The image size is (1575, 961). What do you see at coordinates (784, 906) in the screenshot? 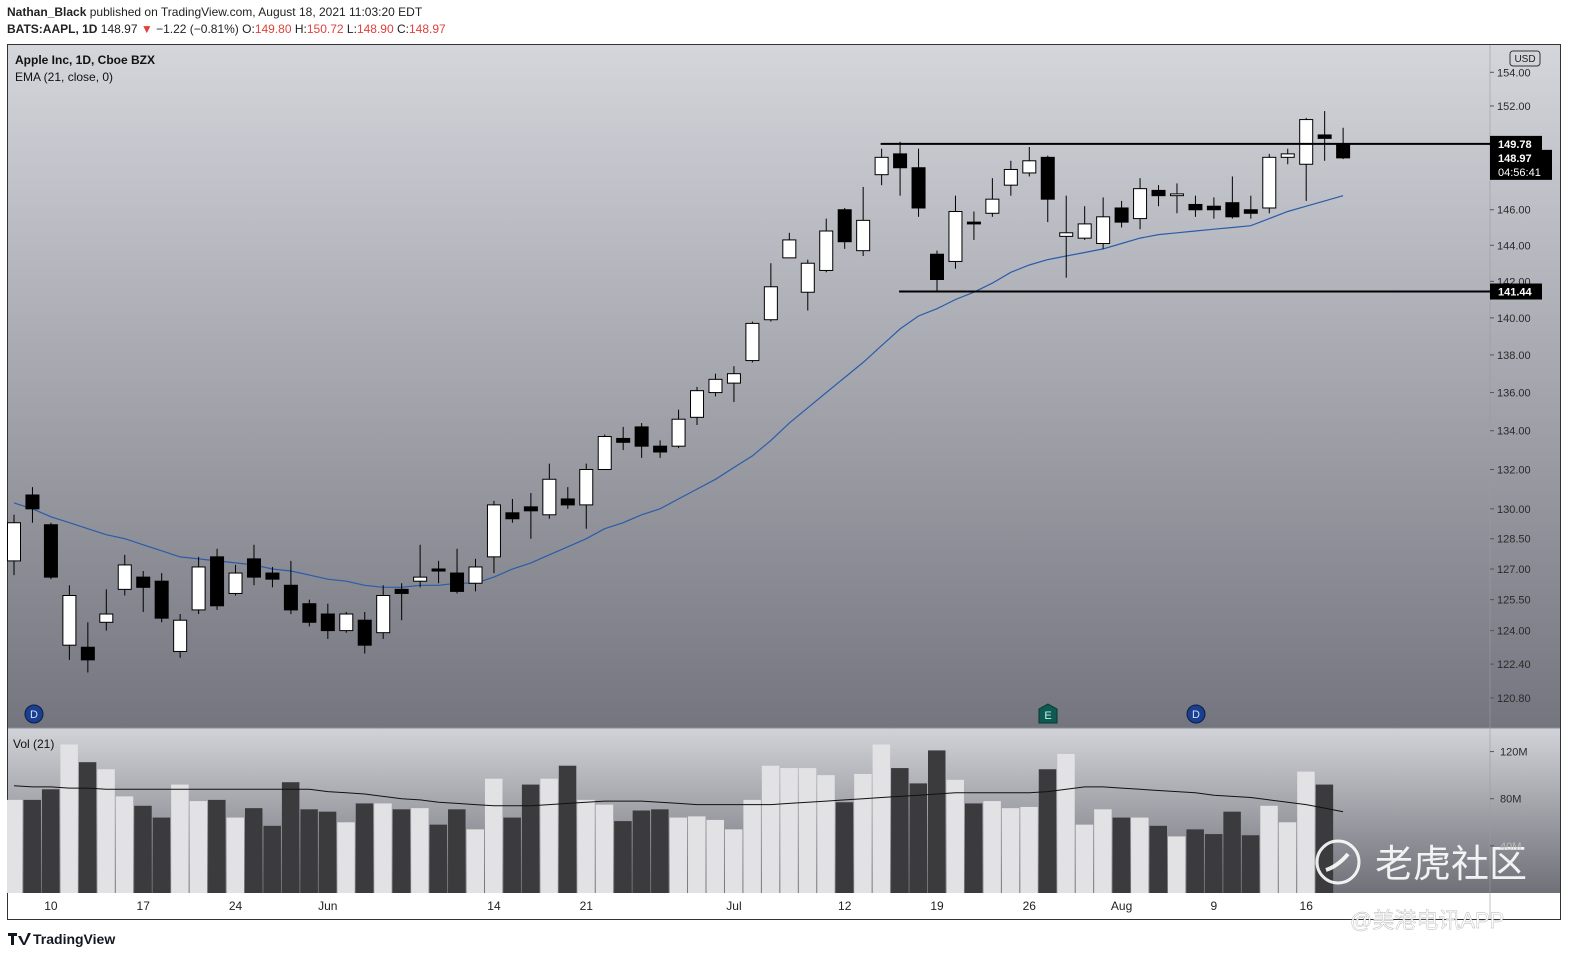
I see `time-axis` at bounding box center [784, 906].